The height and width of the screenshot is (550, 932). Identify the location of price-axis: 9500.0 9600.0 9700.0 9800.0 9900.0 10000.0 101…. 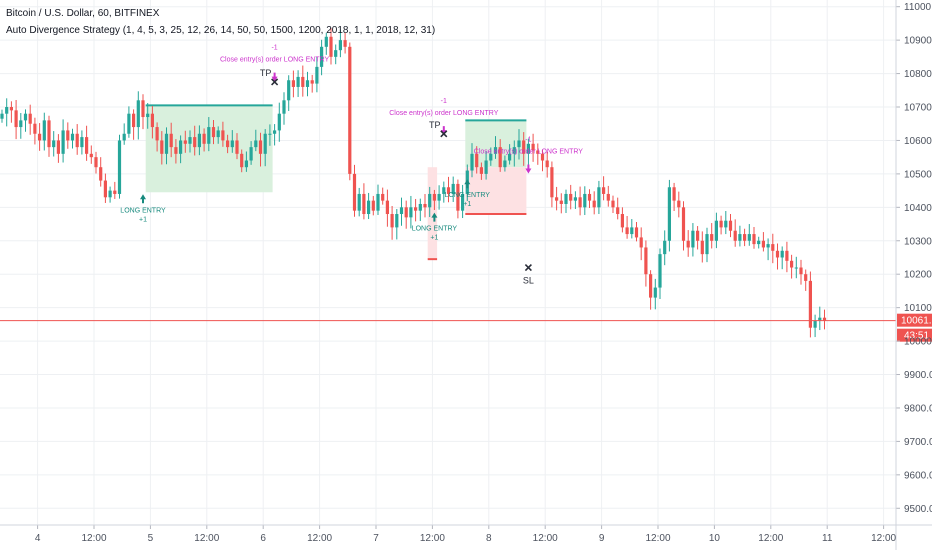
(913, 275).